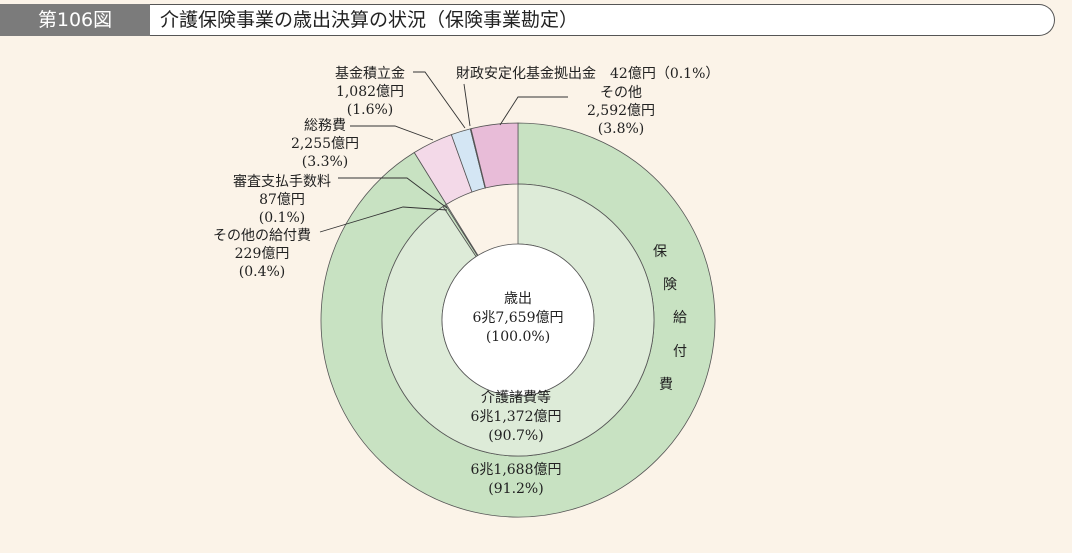 Image resolution: width=1072 pixels, height=553 pixels. I want to click on figure-header: 第106図 介護保険事業の歳出決算の状況（保険事業勘定）, so click(533, 19).